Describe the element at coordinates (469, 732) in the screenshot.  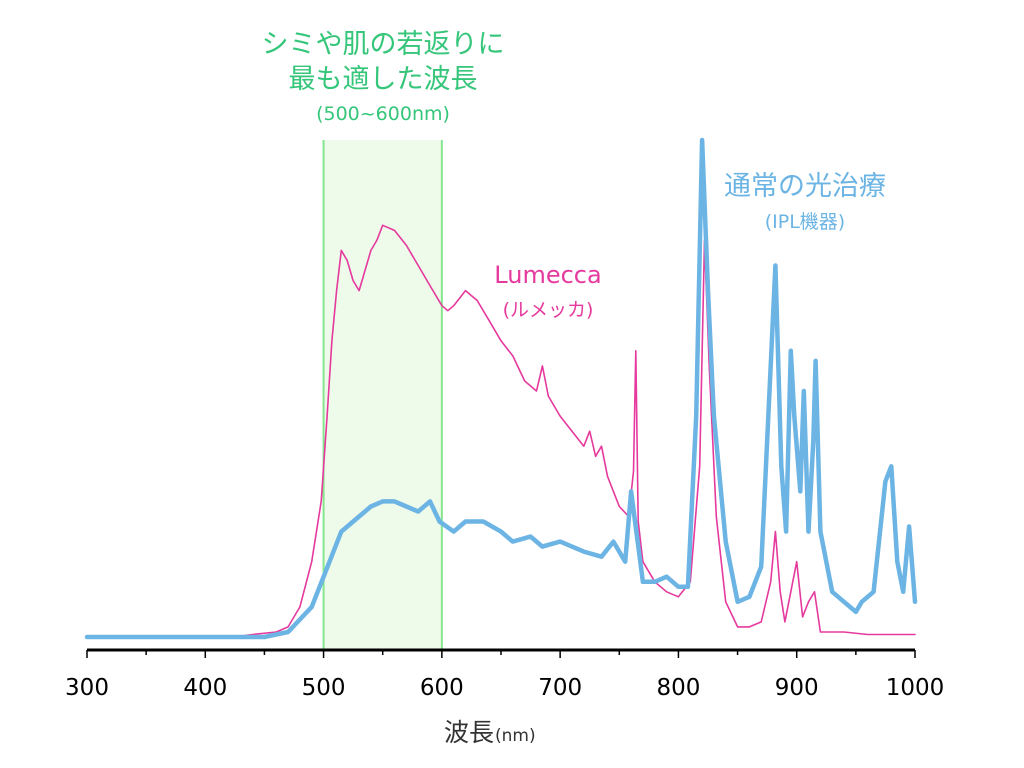
I see `x-axis-title: 波長` at that location.